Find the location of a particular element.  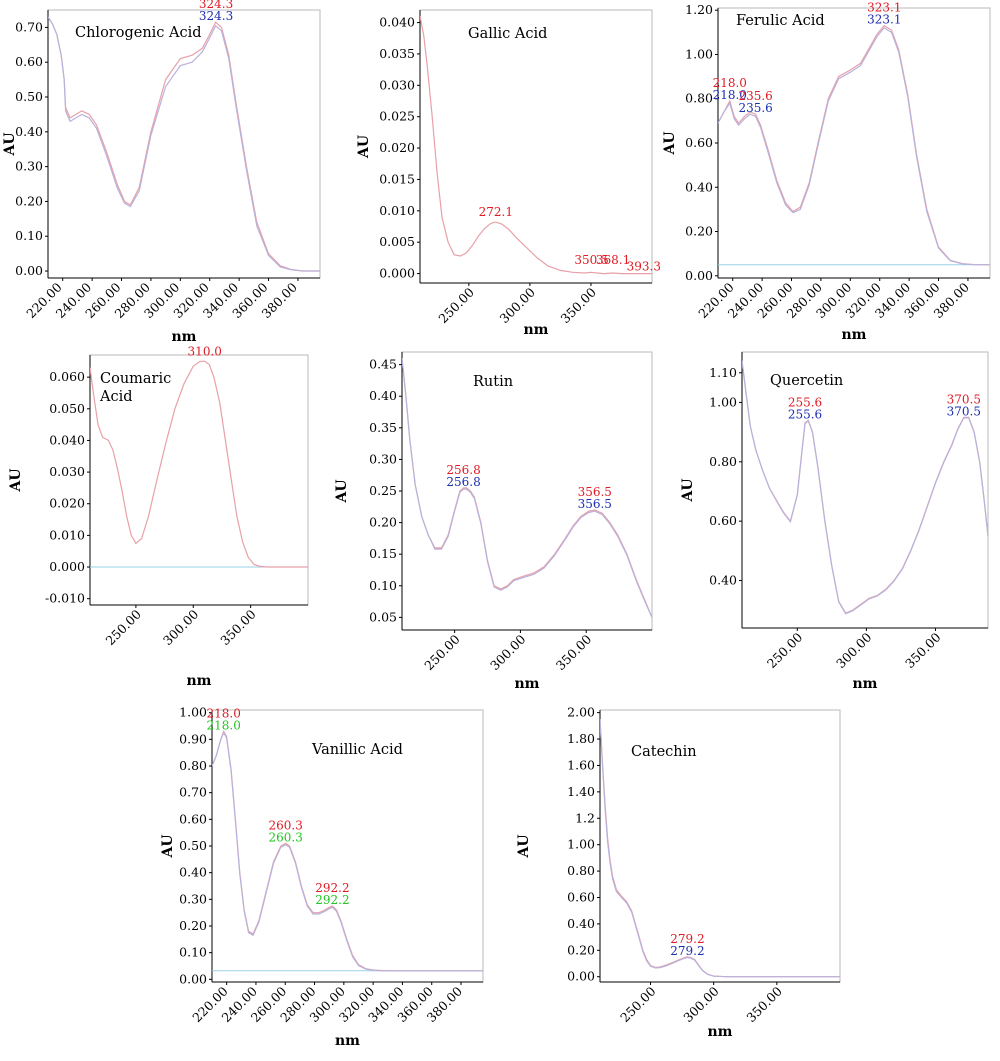

peak-label-second: 292.2 is located at coordinates (332, 900).